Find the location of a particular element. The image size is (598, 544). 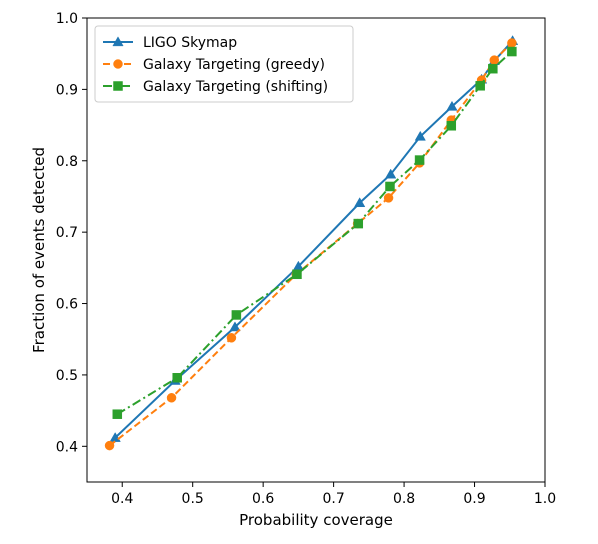

x-tick-label: 0.6 is located at coordinates (263, 499).